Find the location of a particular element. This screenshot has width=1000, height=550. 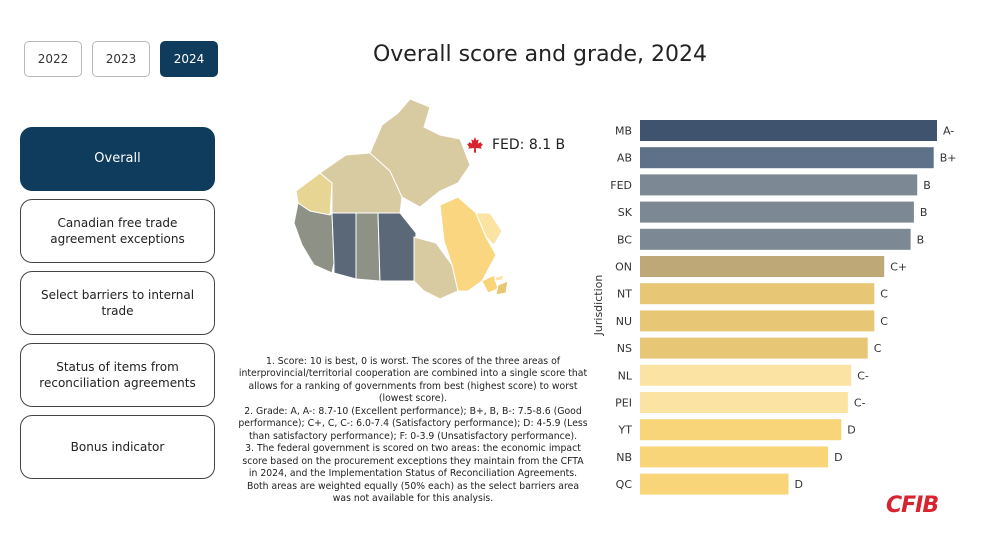

map-region-ab is located at coordinates (344, 246).